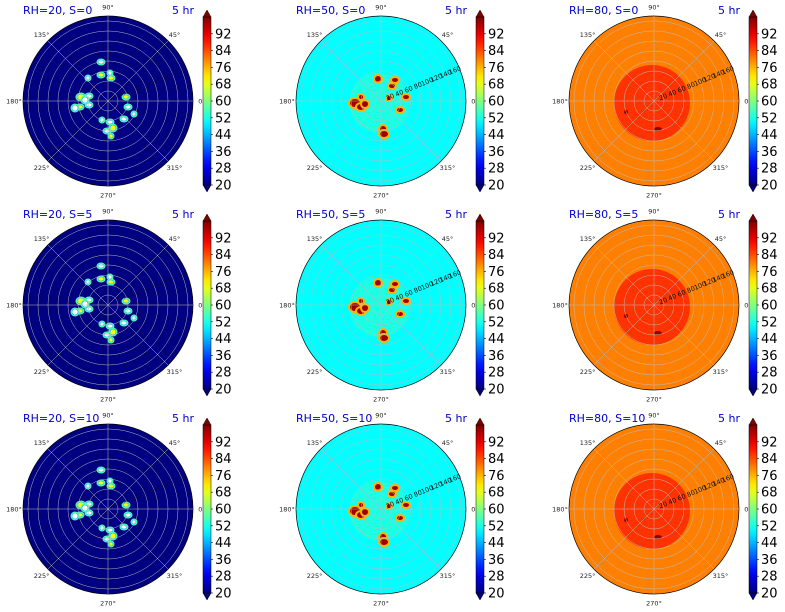 Image resolution: width=785 pixels, height=612 pixels. Describe the element at coordinates (57, 10) in the screenshot. I see `panel-title: RH=20, S=0` at that location.